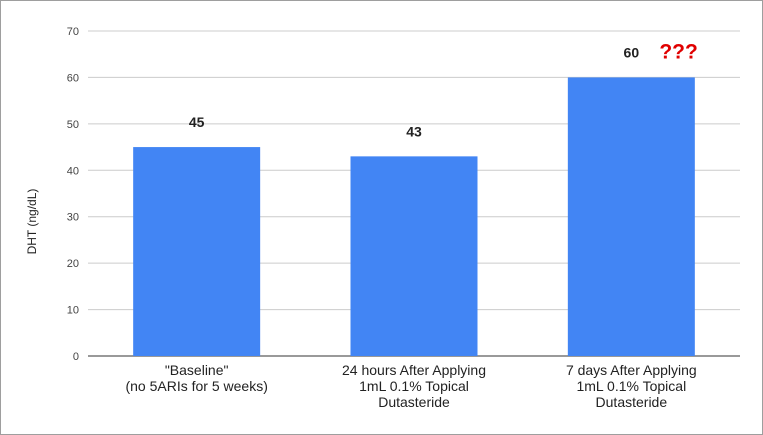  I want to click on data-label: 60, so click(632, 52).